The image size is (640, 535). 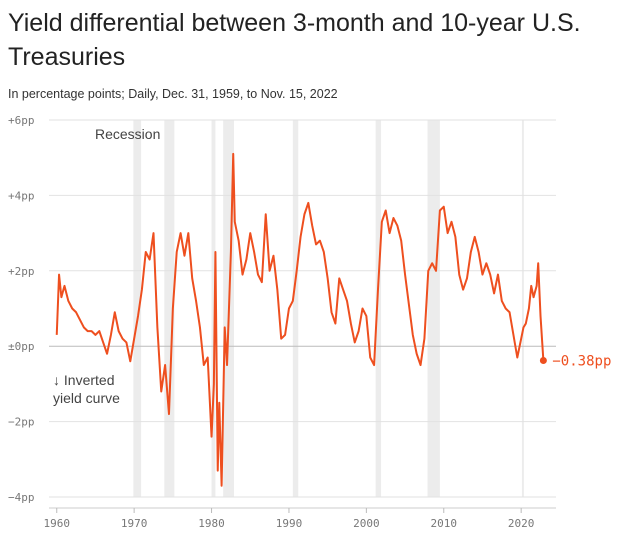 What do you see at coordinates (21, 497) in the screenshot?
I see `y-tick-label: −4pp` at bounding box center [21, 497].